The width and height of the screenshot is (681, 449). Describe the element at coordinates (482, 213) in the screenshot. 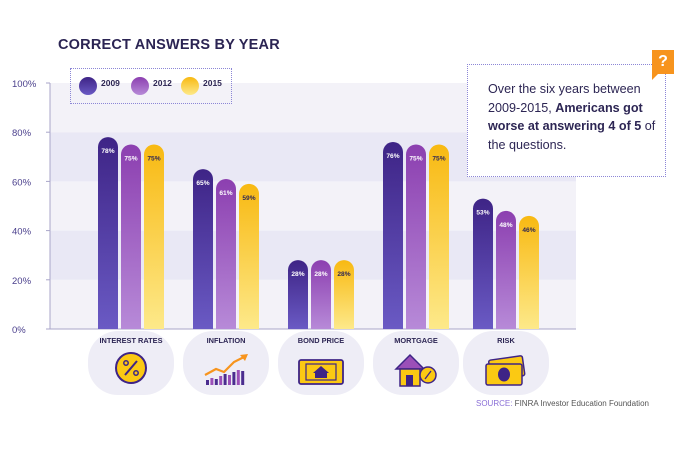

I see `bar-value-label: 53%` at that location.